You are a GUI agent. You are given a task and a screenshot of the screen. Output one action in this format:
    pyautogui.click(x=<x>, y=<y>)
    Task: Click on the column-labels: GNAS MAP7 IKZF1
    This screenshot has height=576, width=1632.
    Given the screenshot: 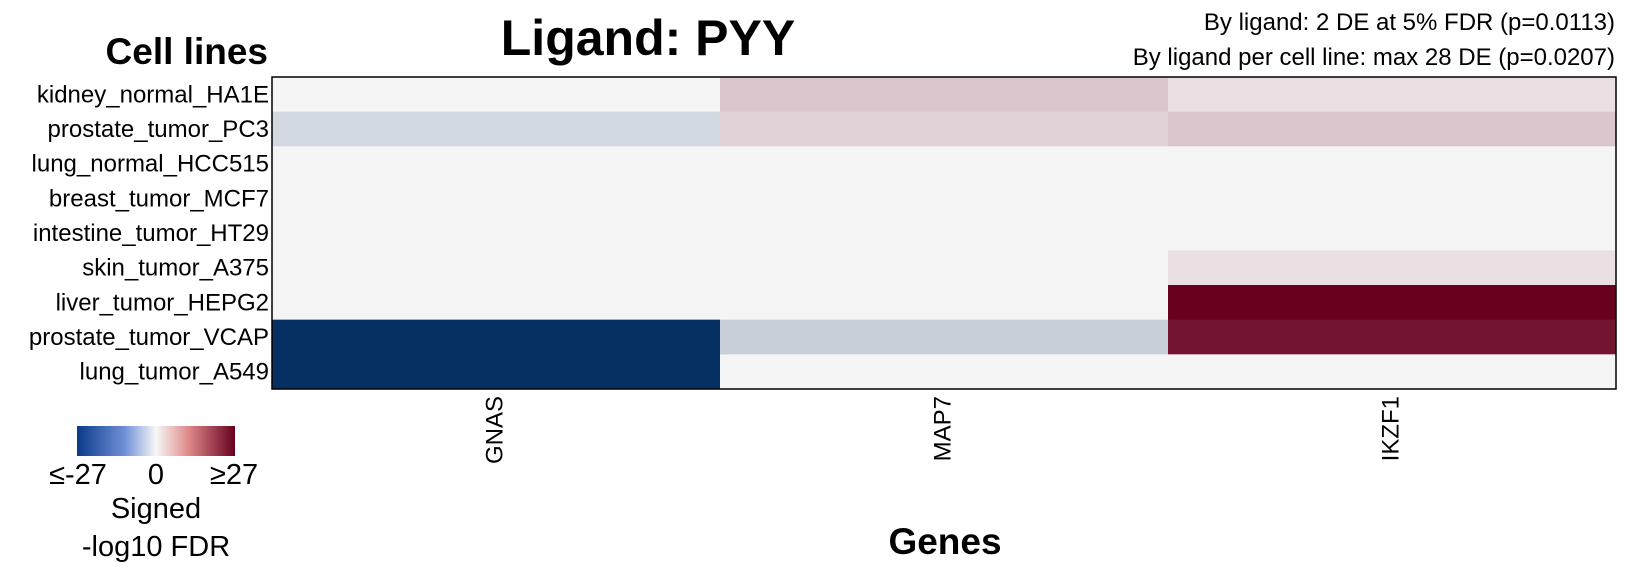 What is the action you would take?
    pyautogui.click(x=942, y=430)
    